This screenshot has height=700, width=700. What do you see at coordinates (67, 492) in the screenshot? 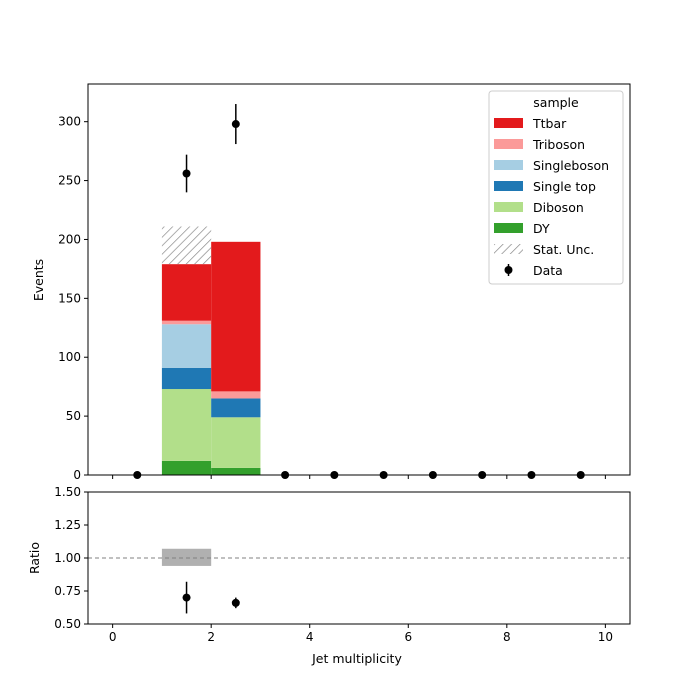
I see `ratio-y-tick-label-4: 1.50` at bounding box center [67, 492].